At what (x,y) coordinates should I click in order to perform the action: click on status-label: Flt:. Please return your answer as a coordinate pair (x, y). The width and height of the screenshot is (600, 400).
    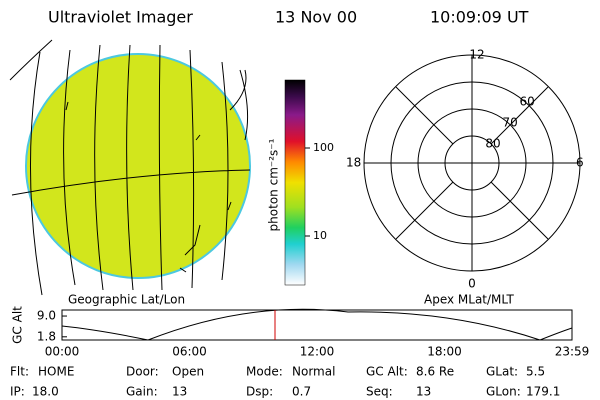
    Looking at the image, I should click on (19, 372).